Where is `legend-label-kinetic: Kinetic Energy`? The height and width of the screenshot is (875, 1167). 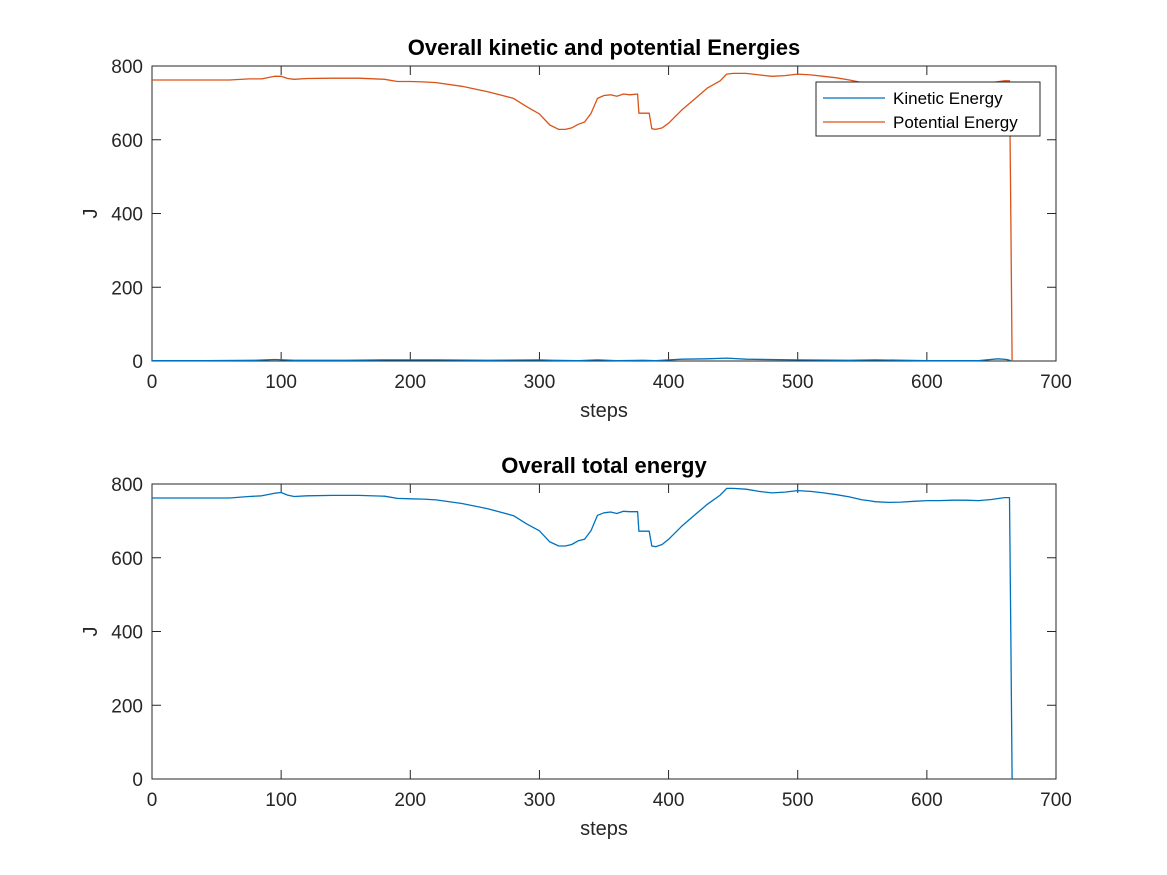
legend-label-kinetic: Kinetic Energy is located at coordinates (948, 98).